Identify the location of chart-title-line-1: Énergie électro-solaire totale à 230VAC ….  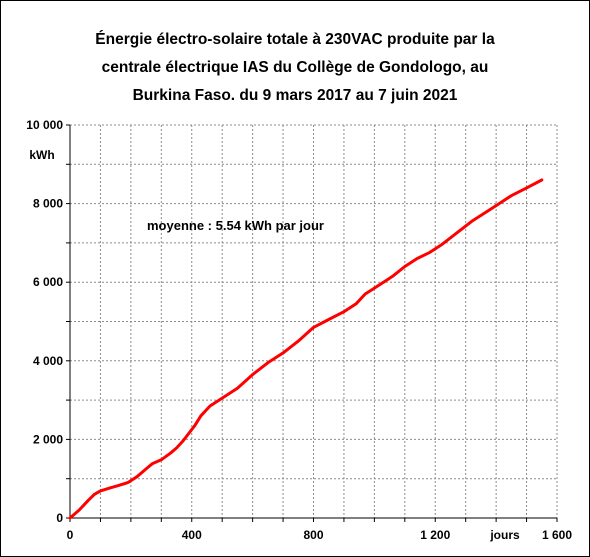
(295, 39).